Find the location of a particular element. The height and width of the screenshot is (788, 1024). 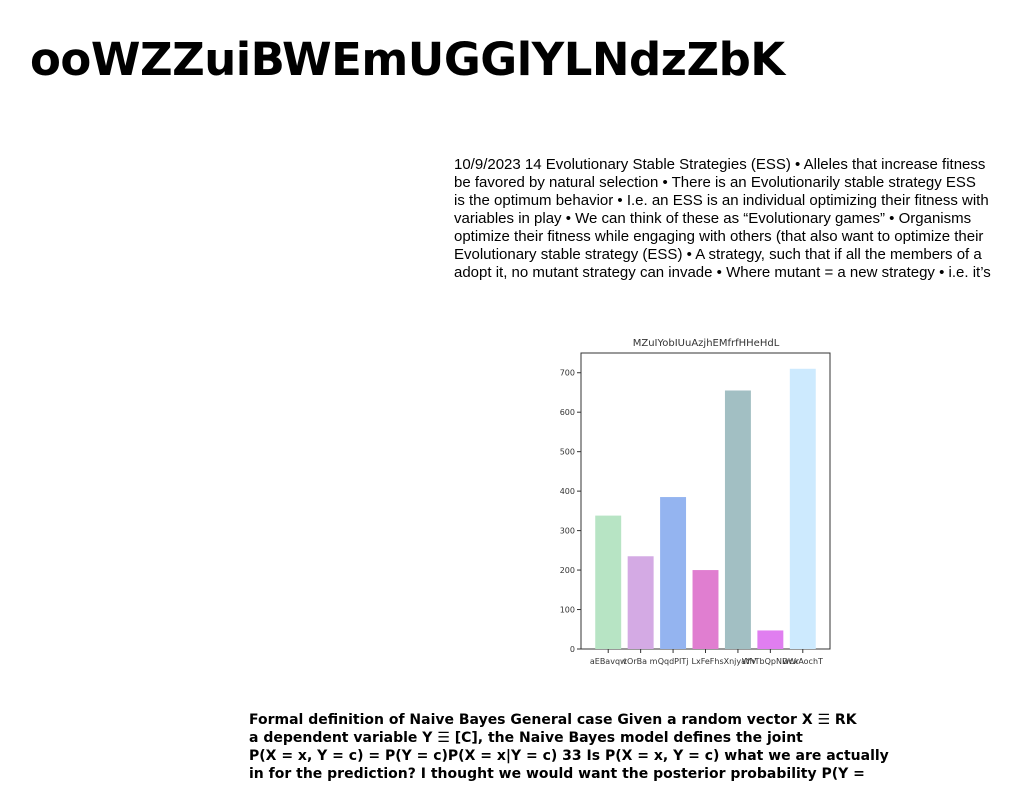

x-tick-label: sXnjyaYV is located at coordinates (737, 661).